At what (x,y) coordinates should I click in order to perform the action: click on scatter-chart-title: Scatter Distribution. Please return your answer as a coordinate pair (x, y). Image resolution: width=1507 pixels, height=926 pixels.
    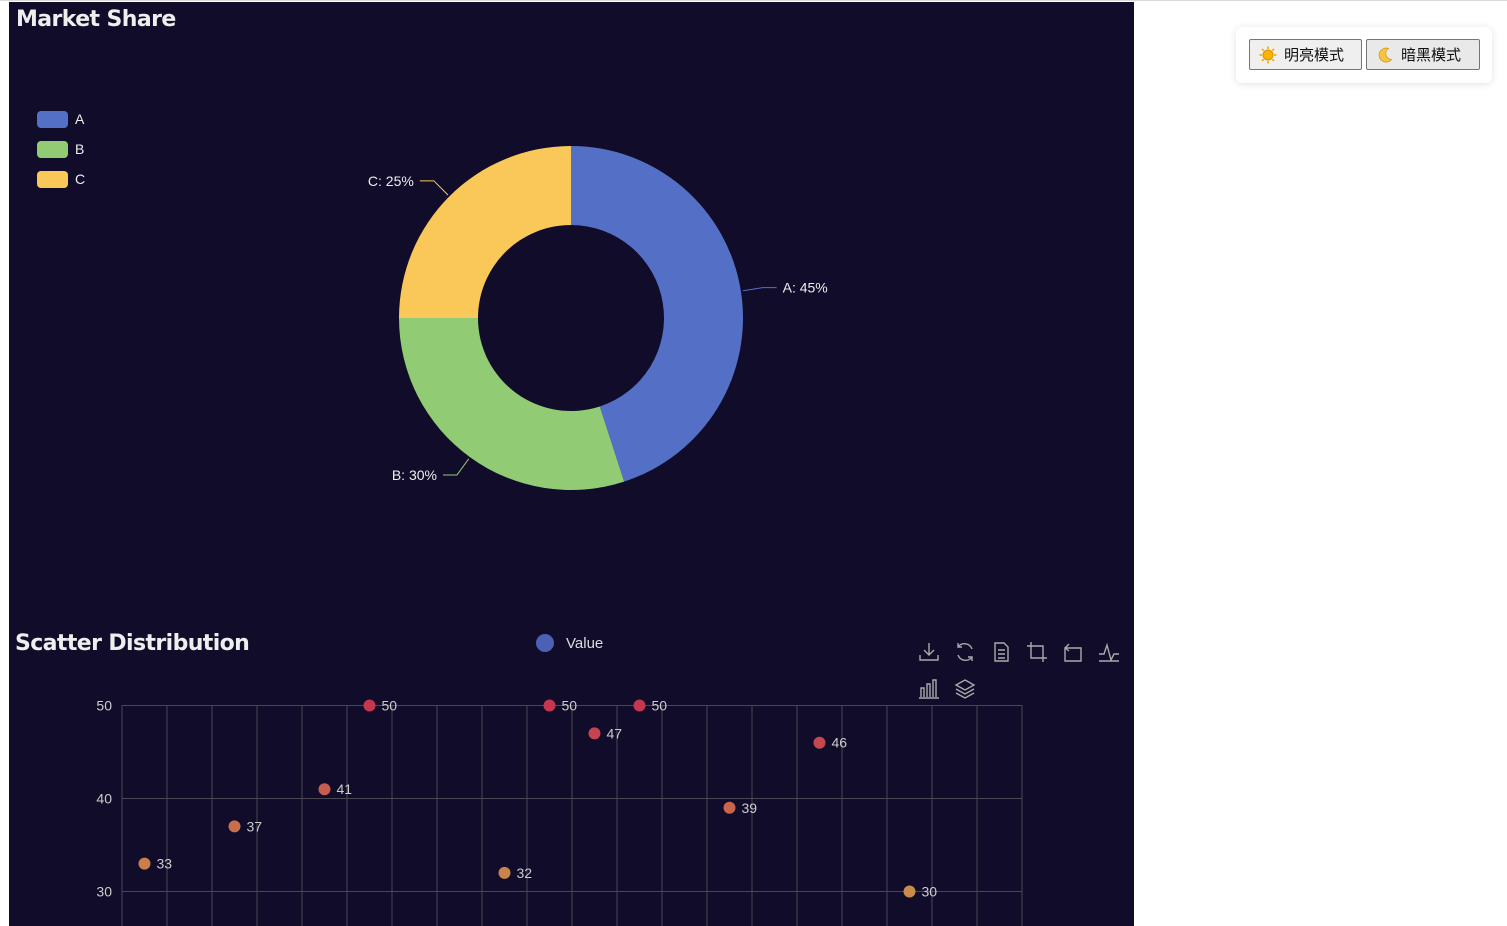
    Looking at the image, I should click on (132, 643).